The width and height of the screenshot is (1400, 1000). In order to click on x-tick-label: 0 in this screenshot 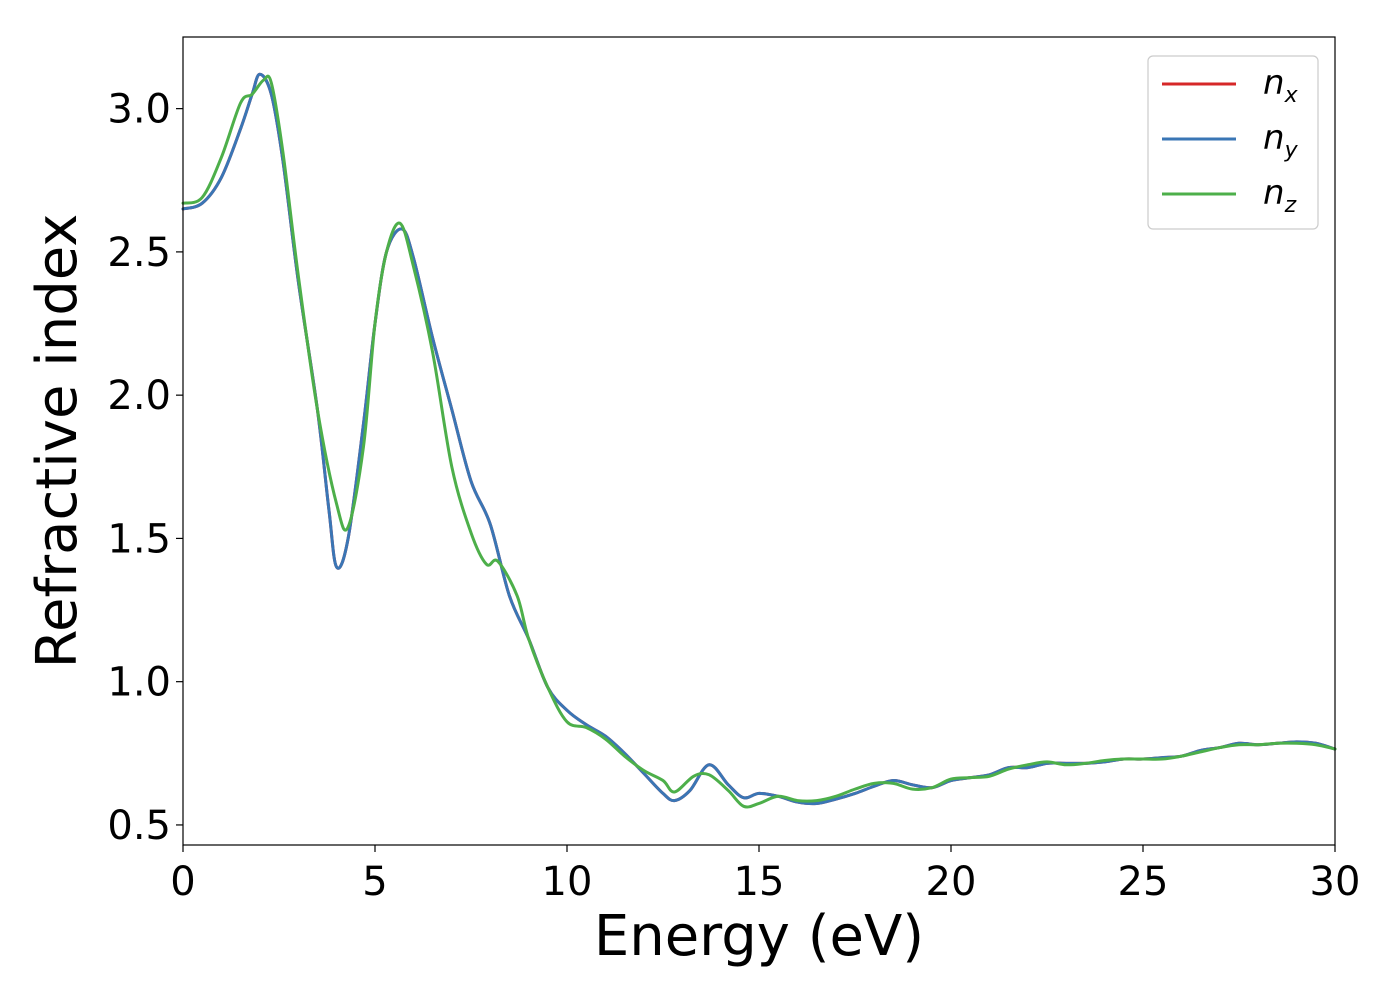, I will do `click(182, 882)`.